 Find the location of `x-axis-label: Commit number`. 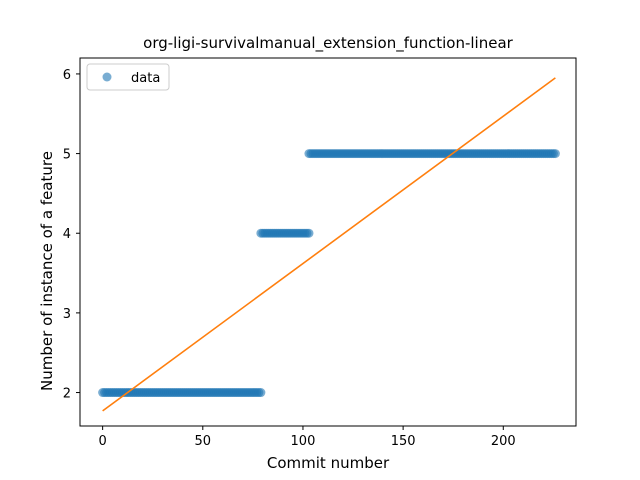

x-axis-label: Commit number is located at coordinates (328, 463).